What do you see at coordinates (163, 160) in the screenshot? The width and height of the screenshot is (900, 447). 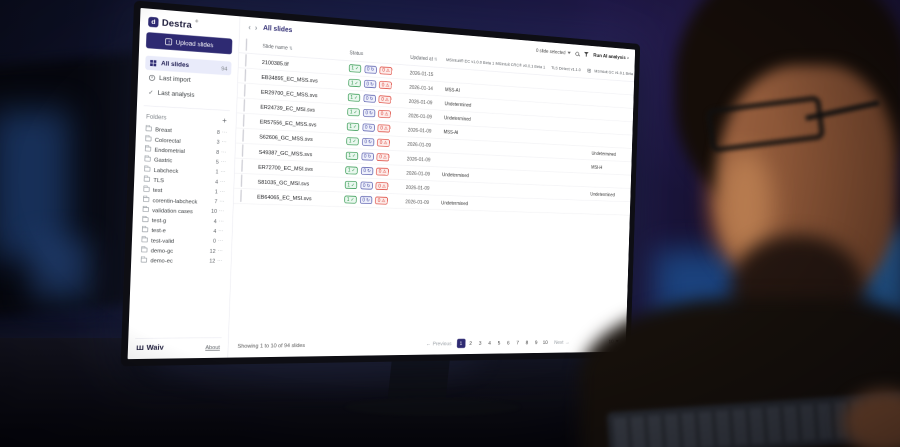 I see `folder-name: Gastric` at bounding box center [163, 160].